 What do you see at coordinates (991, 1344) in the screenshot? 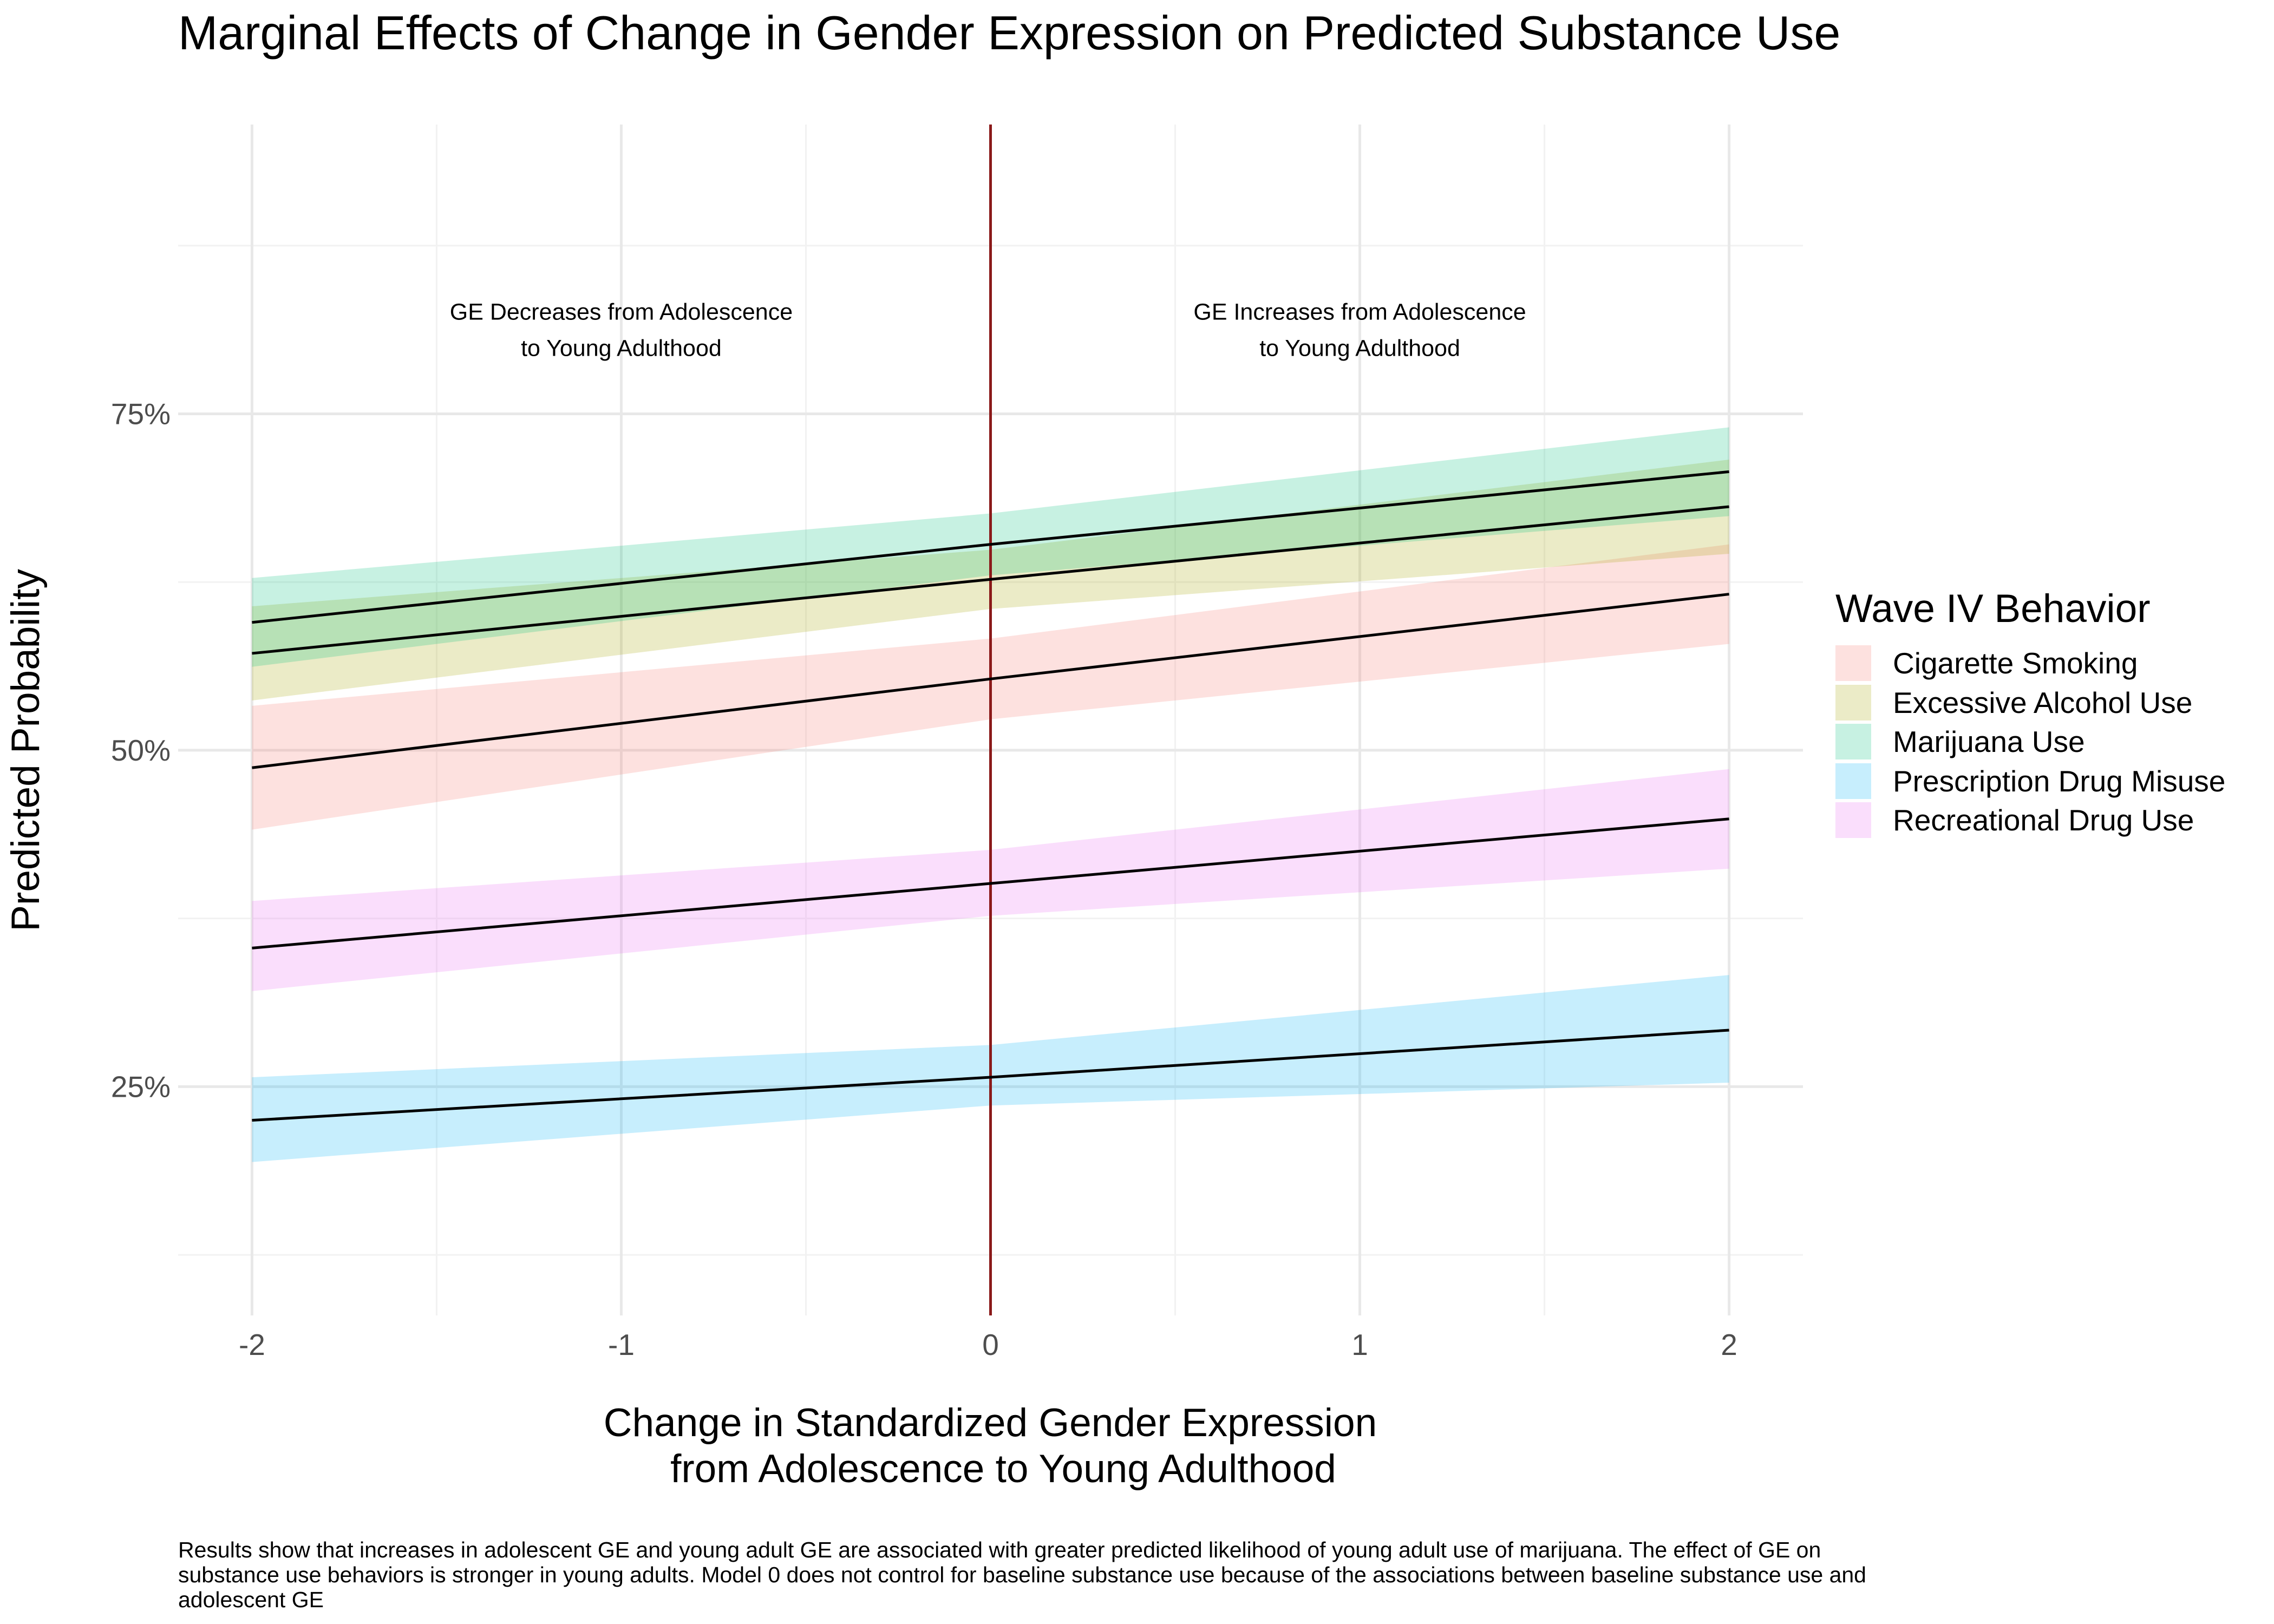
I see `x-tick-label: 0` at bounding box center [991, 1344].